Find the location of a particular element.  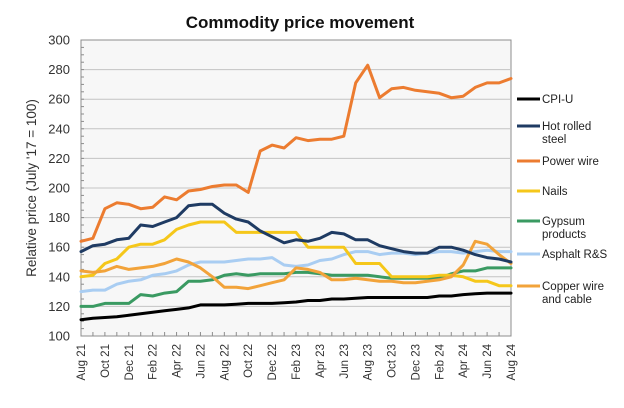

x-tick-label: Jun 24 is located at coordinates (488, 360).